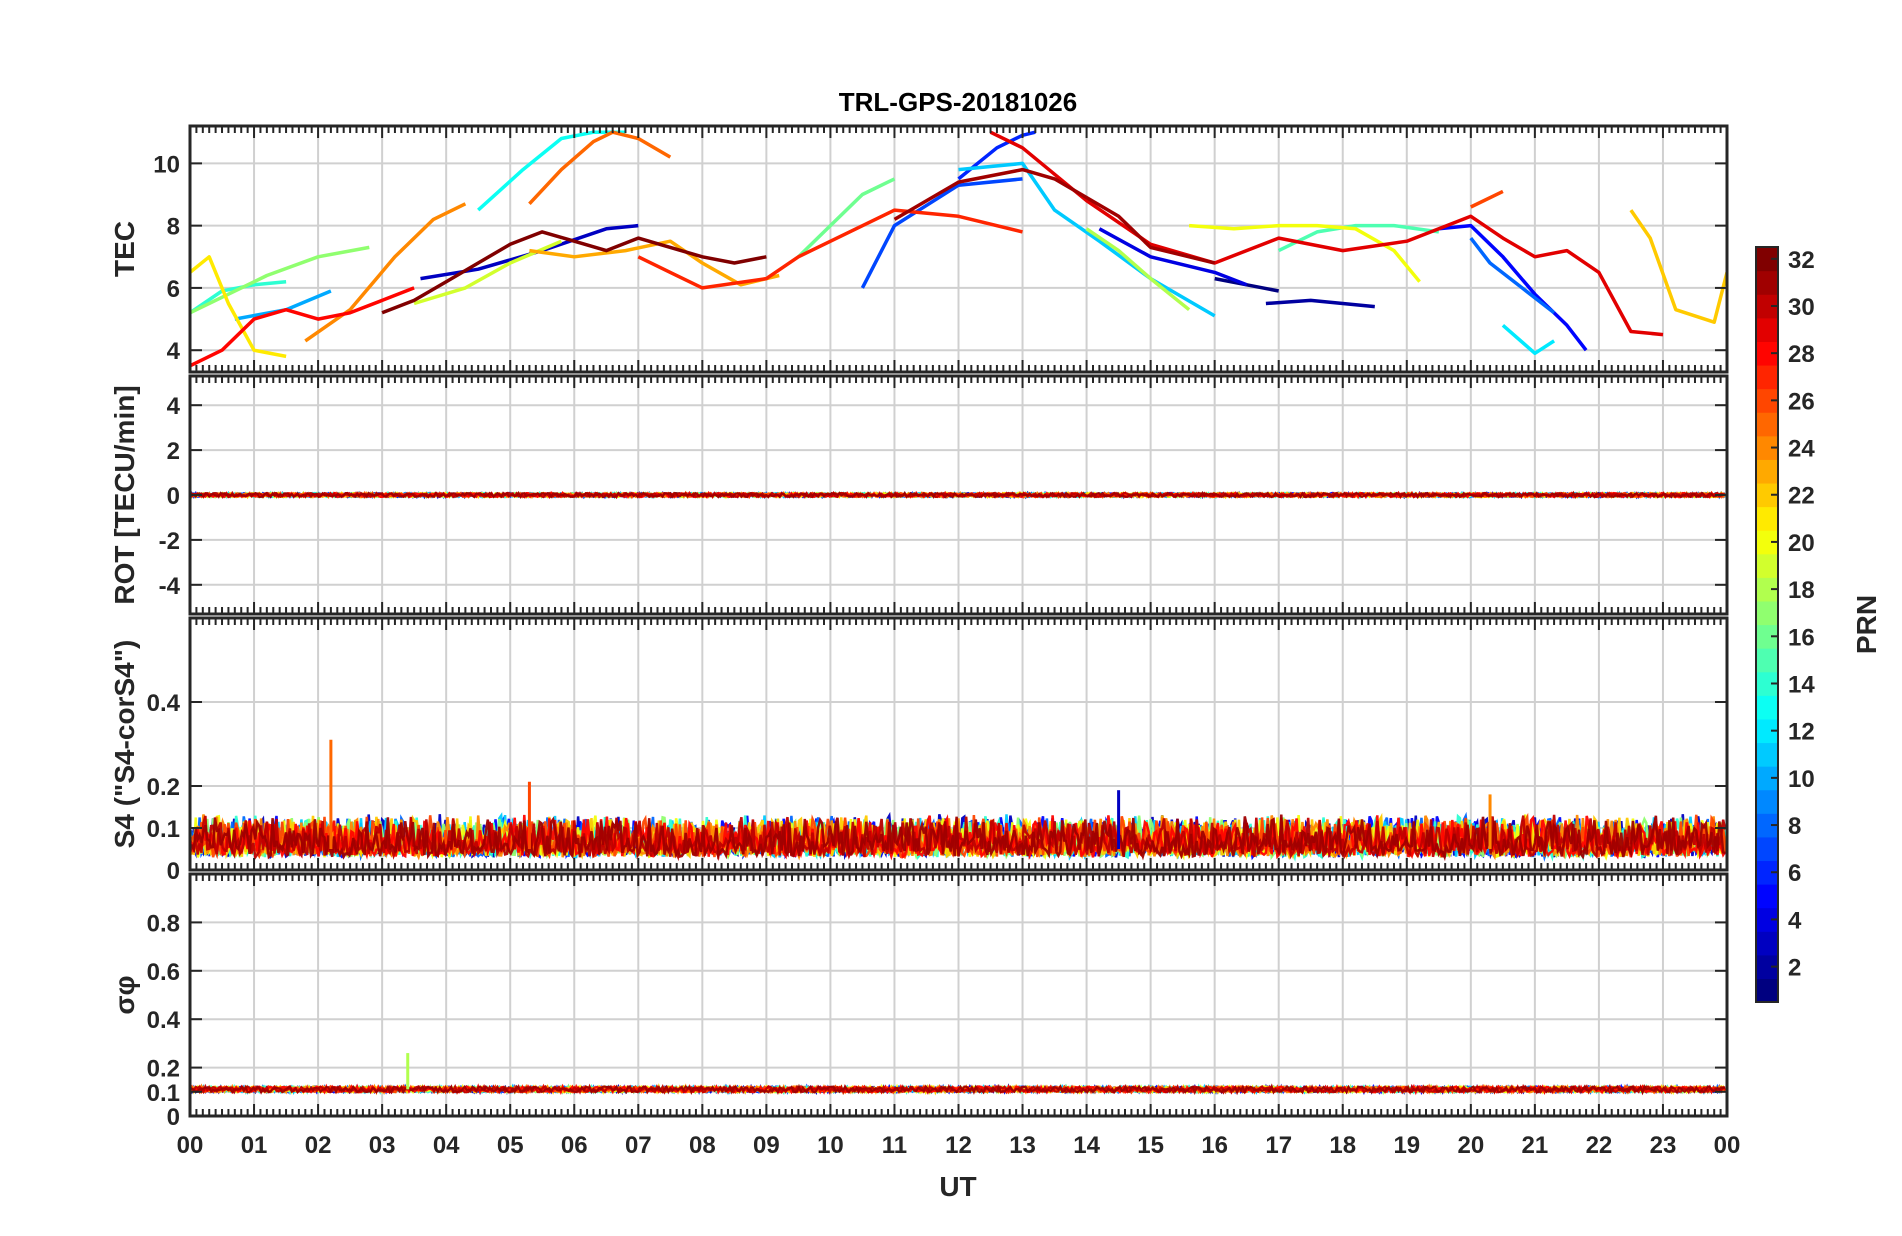 This screenshot has height=1236, width=1902. I want to click on colorbar-tick-label: 4, so click(1795, 920).